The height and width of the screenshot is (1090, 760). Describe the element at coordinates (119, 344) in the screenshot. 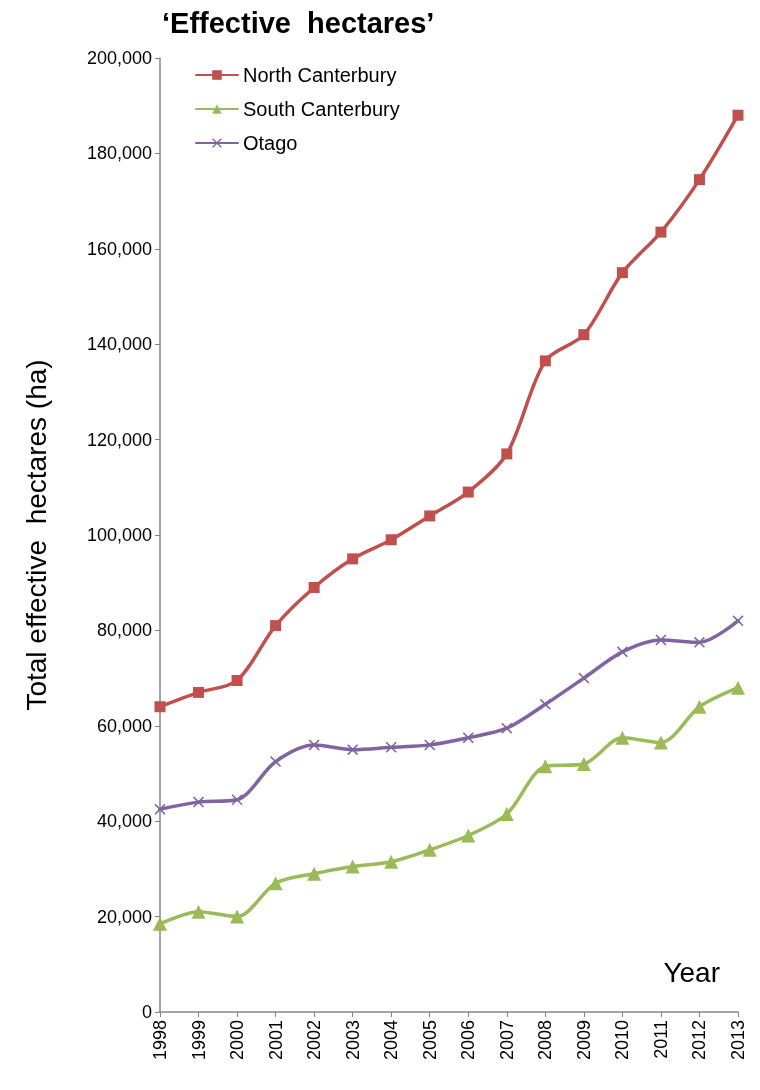

I see `y-tick-label: 140,000` at that location.